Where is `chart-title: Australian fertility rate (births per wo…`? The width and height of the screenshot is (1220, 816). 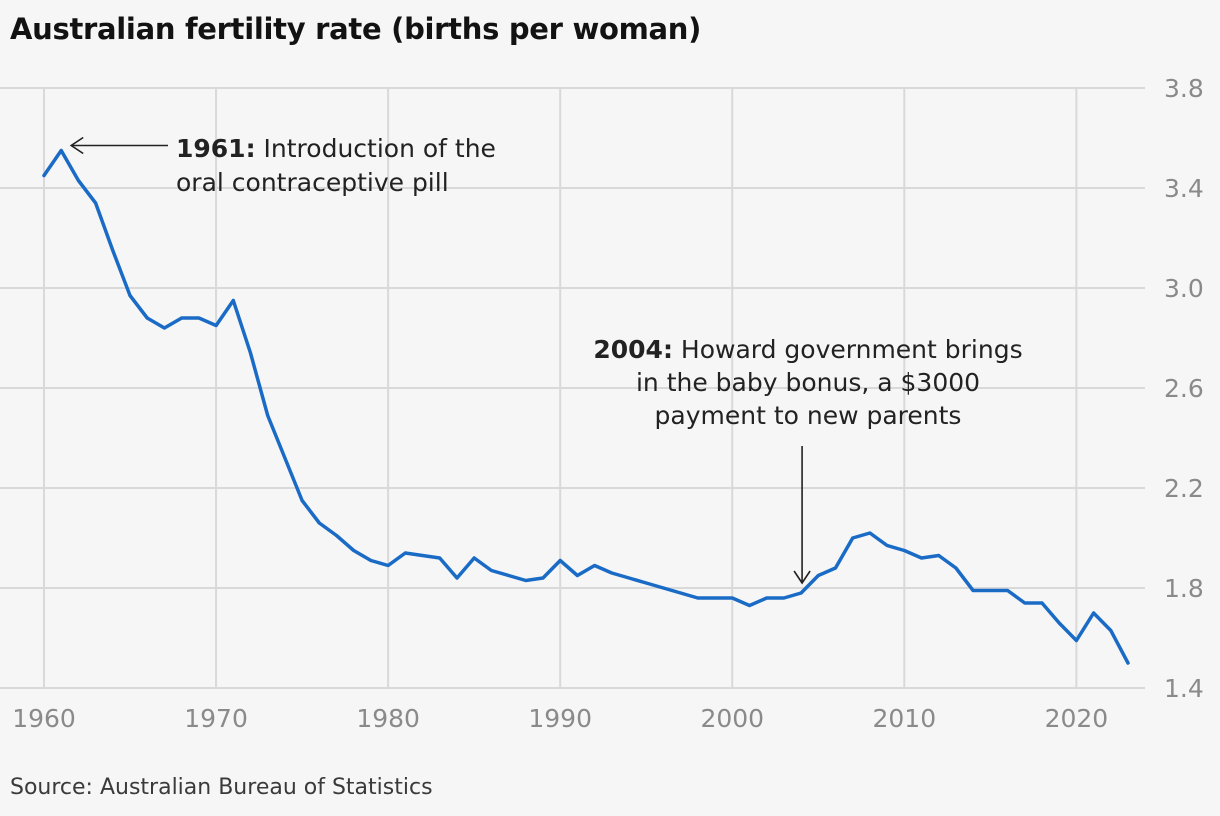 chart-title: Australian fertility rate (births per wo… is located at coordinates (356, 29).